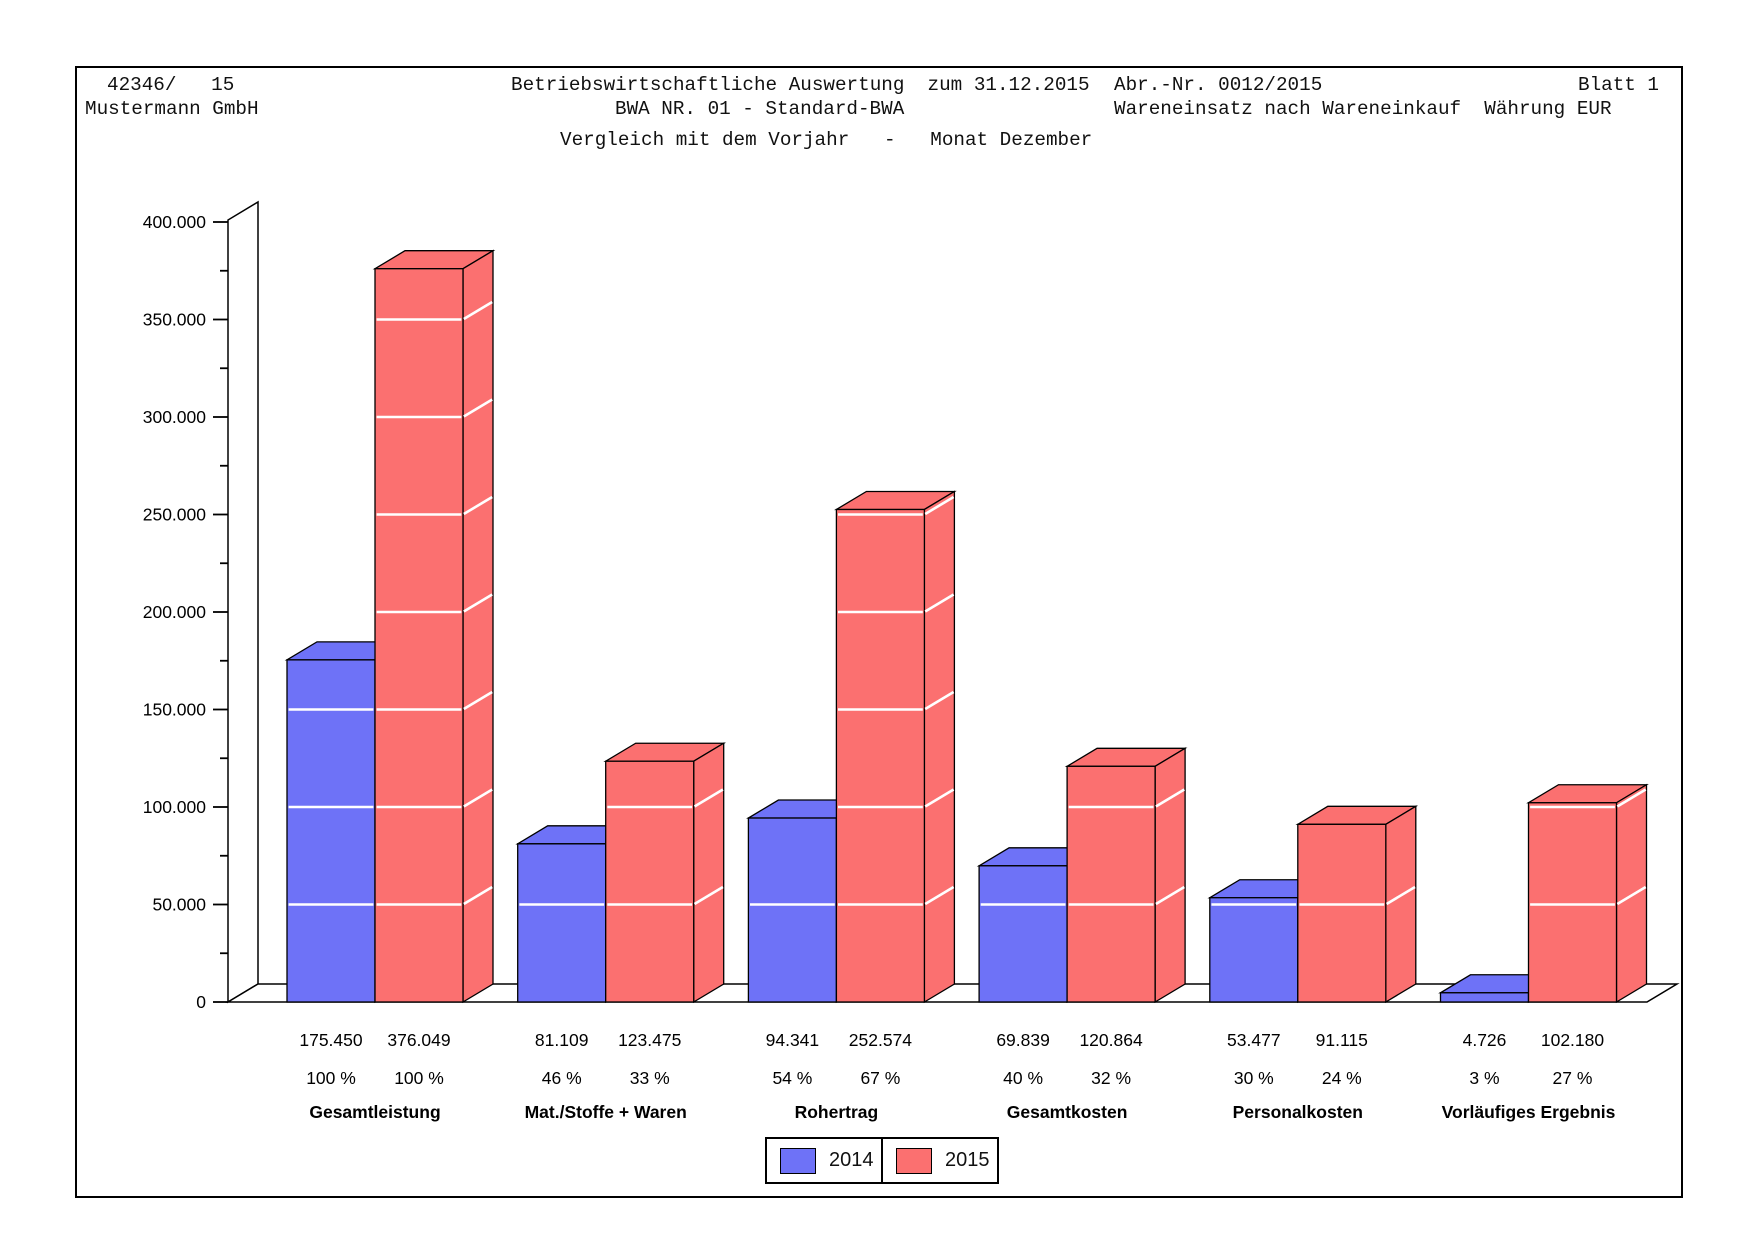 The width and height of the screenshot is (1754, 1240). I want to click on bar-2015-group3-side-face, so click(1170, 875).